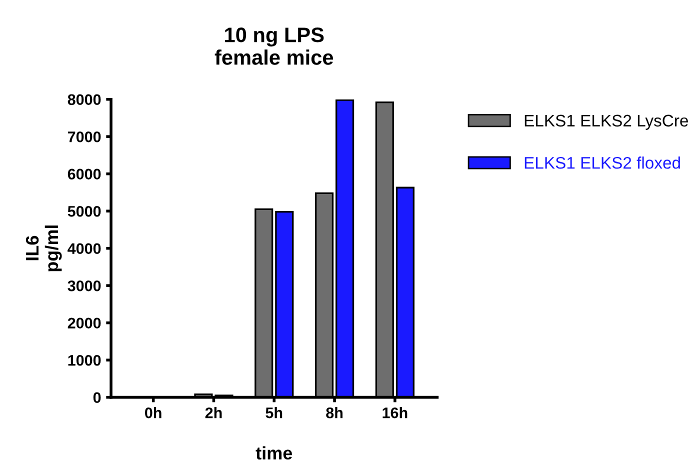  I want to click on y-tick-label: 6000, so click(84, 174).